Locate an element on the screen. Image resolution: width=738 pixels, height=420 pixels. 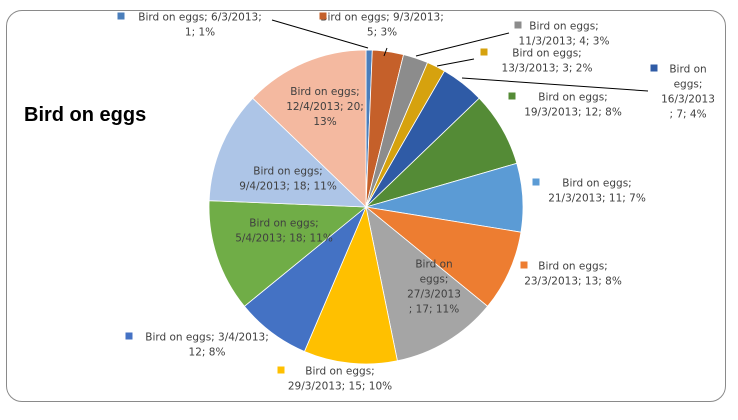
data-label-line: 12/4/2013; 20; is located at coordinates (325, 107).